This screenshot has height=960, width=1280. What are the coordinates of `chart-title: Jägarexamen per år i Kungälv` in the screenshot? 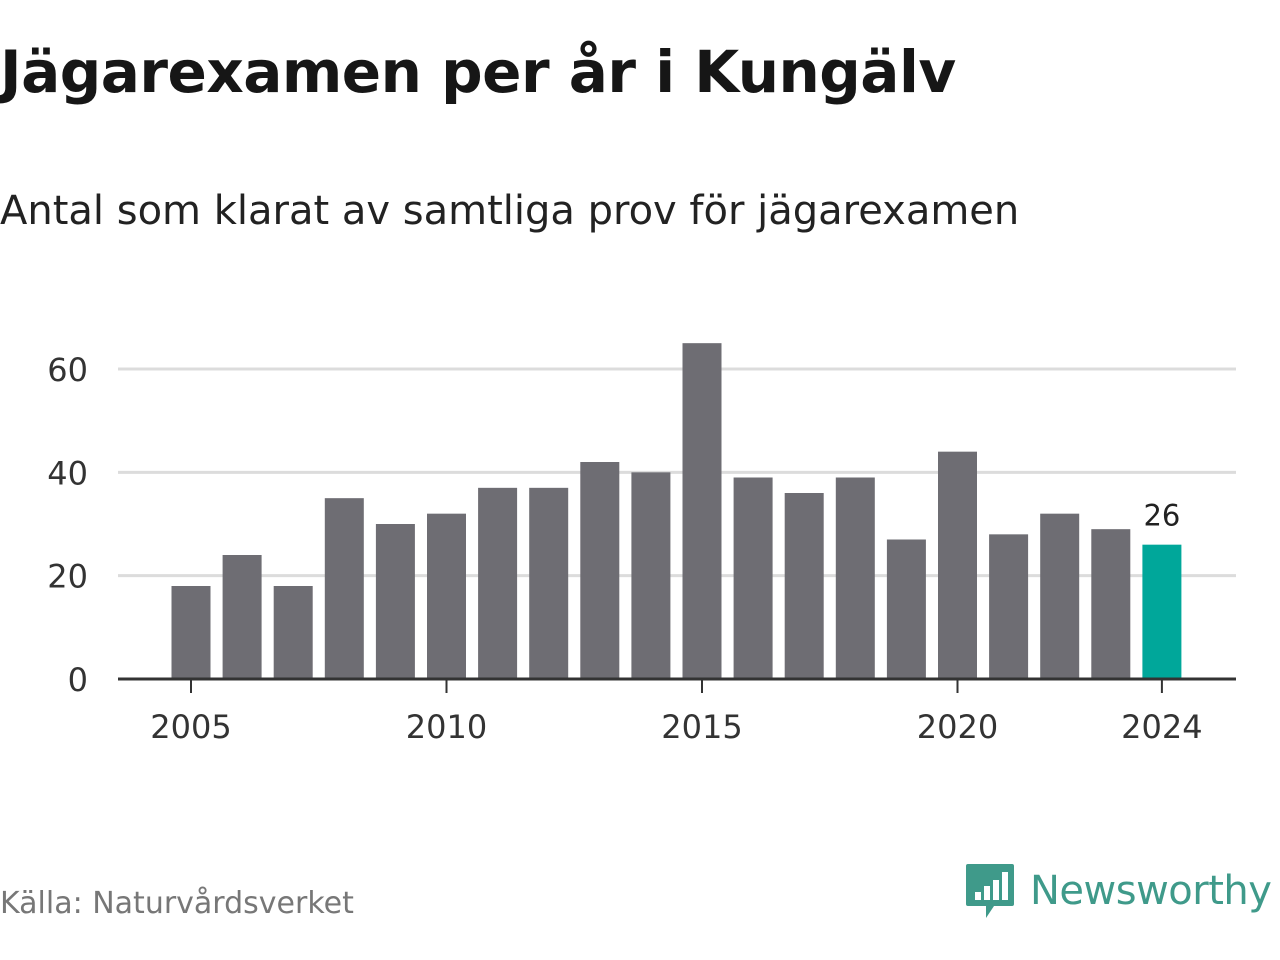 It's located at (478, 72).